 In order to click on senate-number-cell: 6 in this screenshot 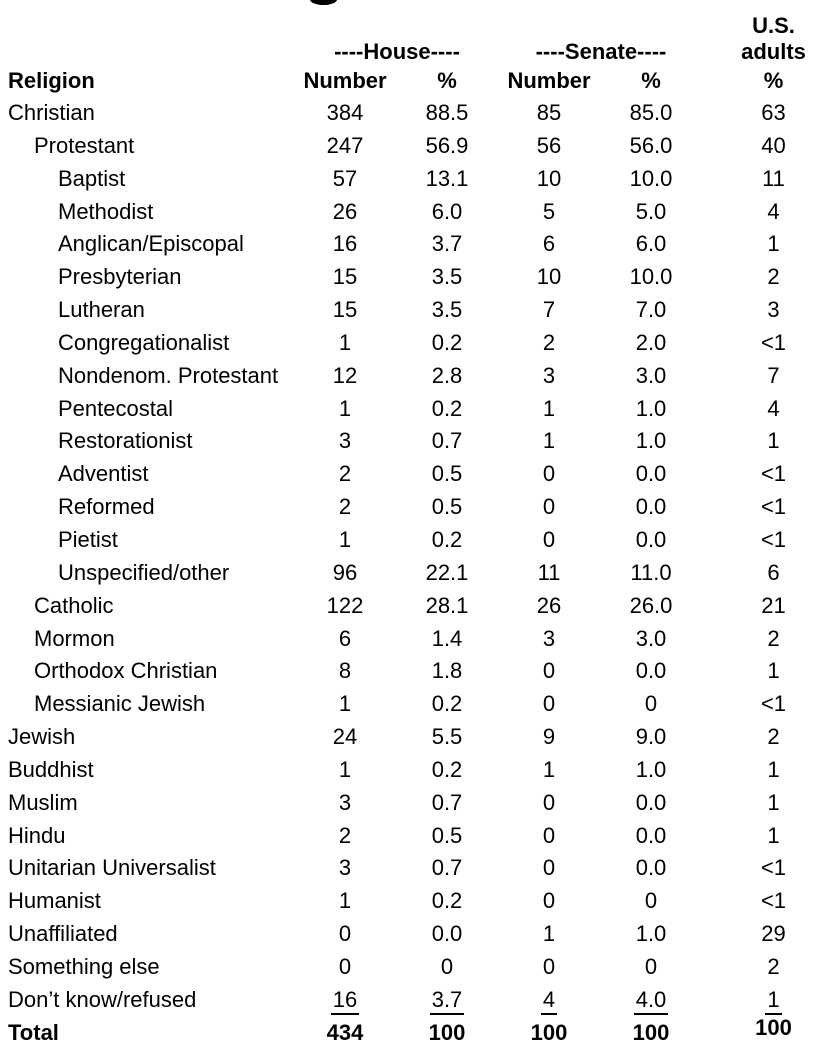, I will do `click(549, 244)`.